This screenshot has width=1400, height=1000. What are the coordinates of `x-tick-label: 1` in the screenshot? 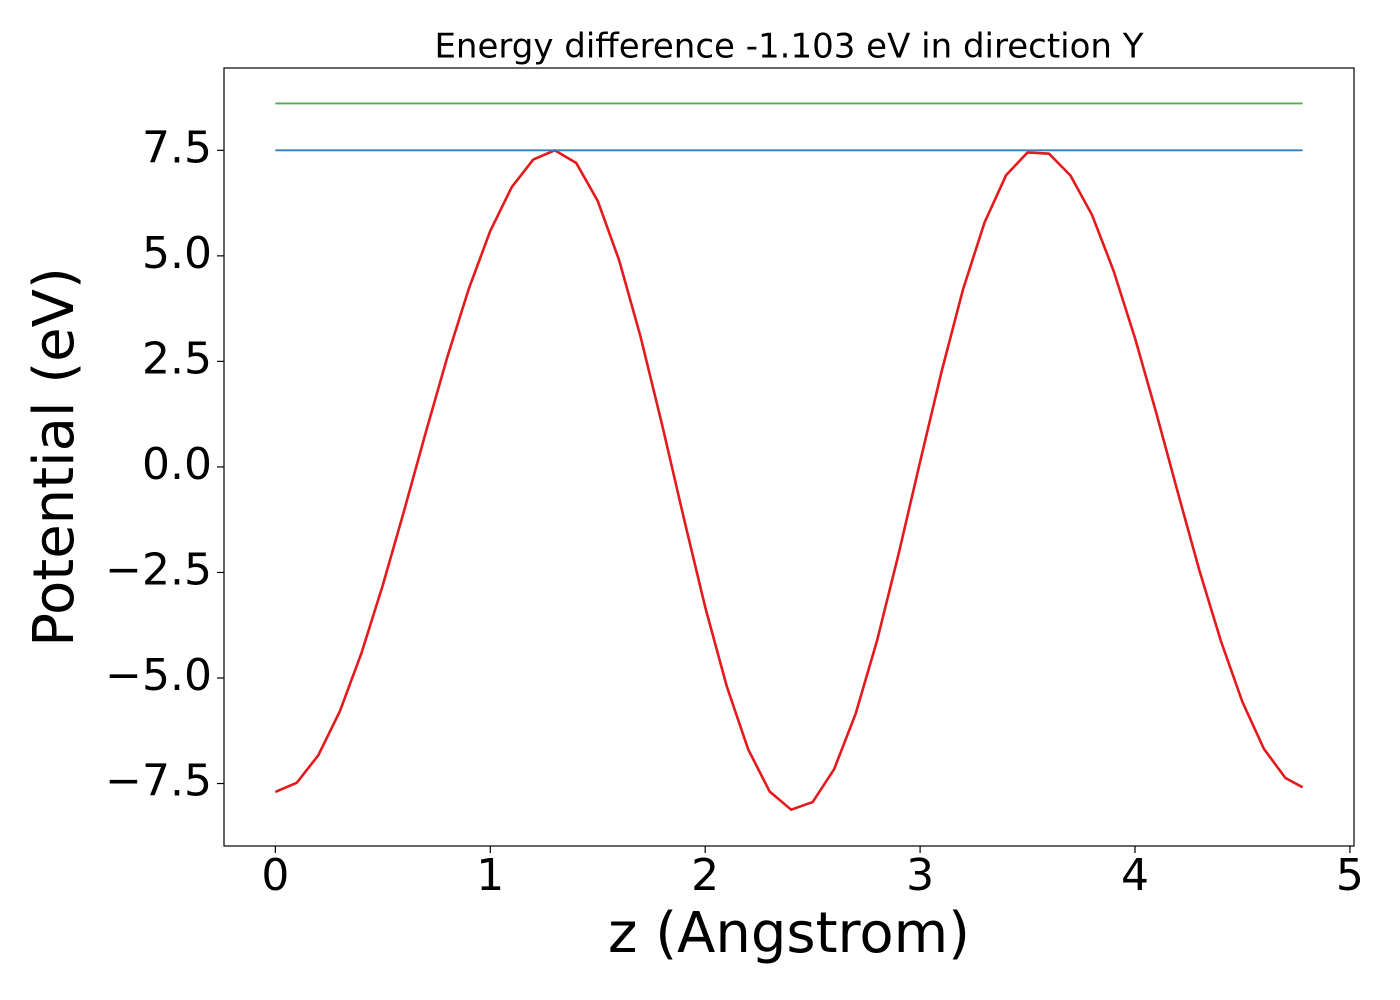 It's located at (490, 875).